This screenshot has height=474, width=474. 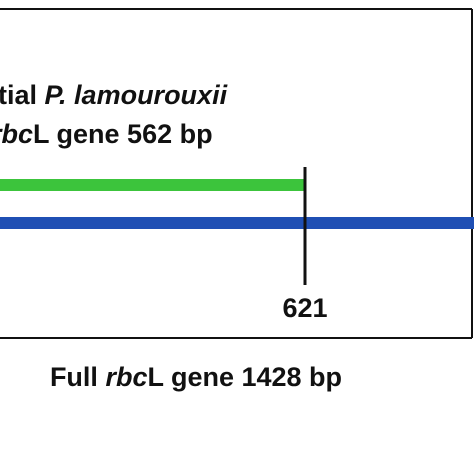 I want to click on full-label: Full rbcL gene 1428 bp, so click(x=196, y=377).